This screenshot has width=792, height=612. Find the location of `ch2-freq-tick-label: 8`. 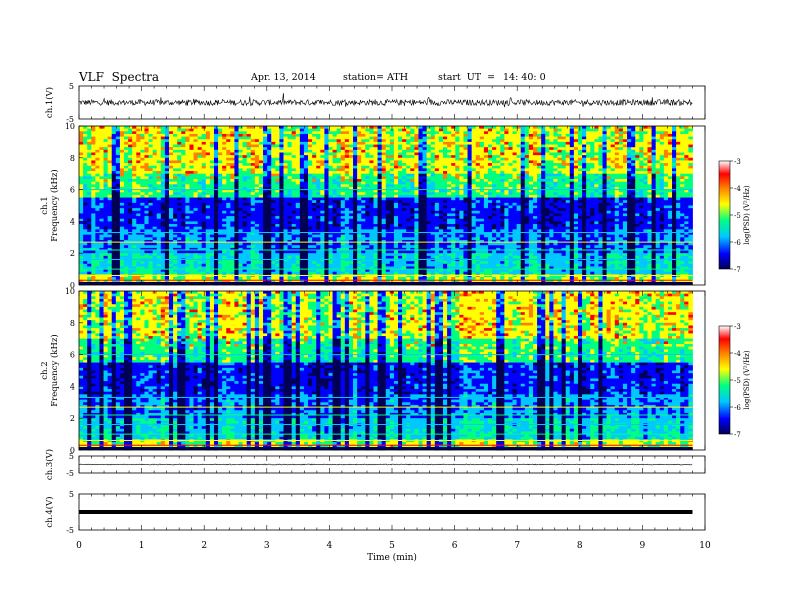

ch2-freq-tick-label: 8 is located at coordinates (72, 323).